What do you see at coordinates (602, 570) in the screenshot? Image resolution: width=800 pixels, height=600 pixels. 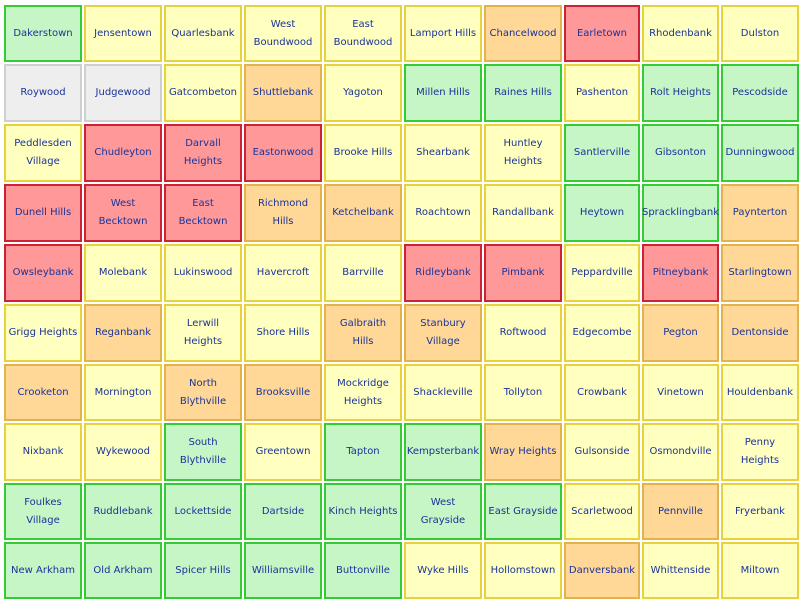 I see `suburb-cell: Danversbank` at bounding box center [602, 570].